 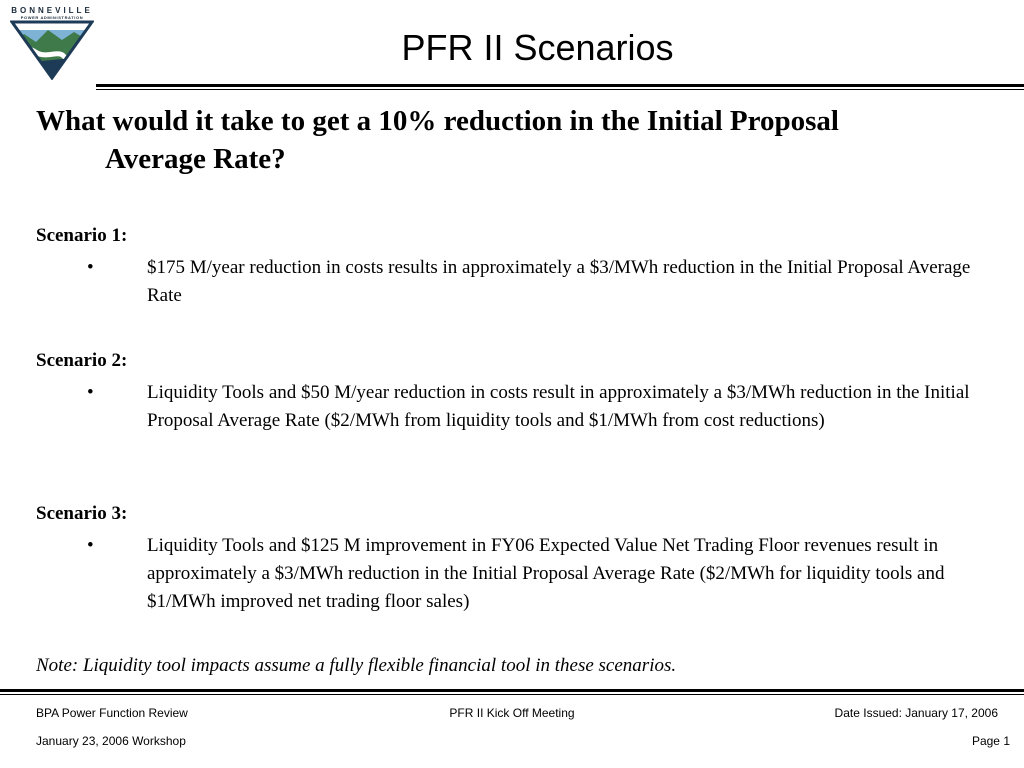 I want to click on page-number: Page 1, so click(x=990, y=741).